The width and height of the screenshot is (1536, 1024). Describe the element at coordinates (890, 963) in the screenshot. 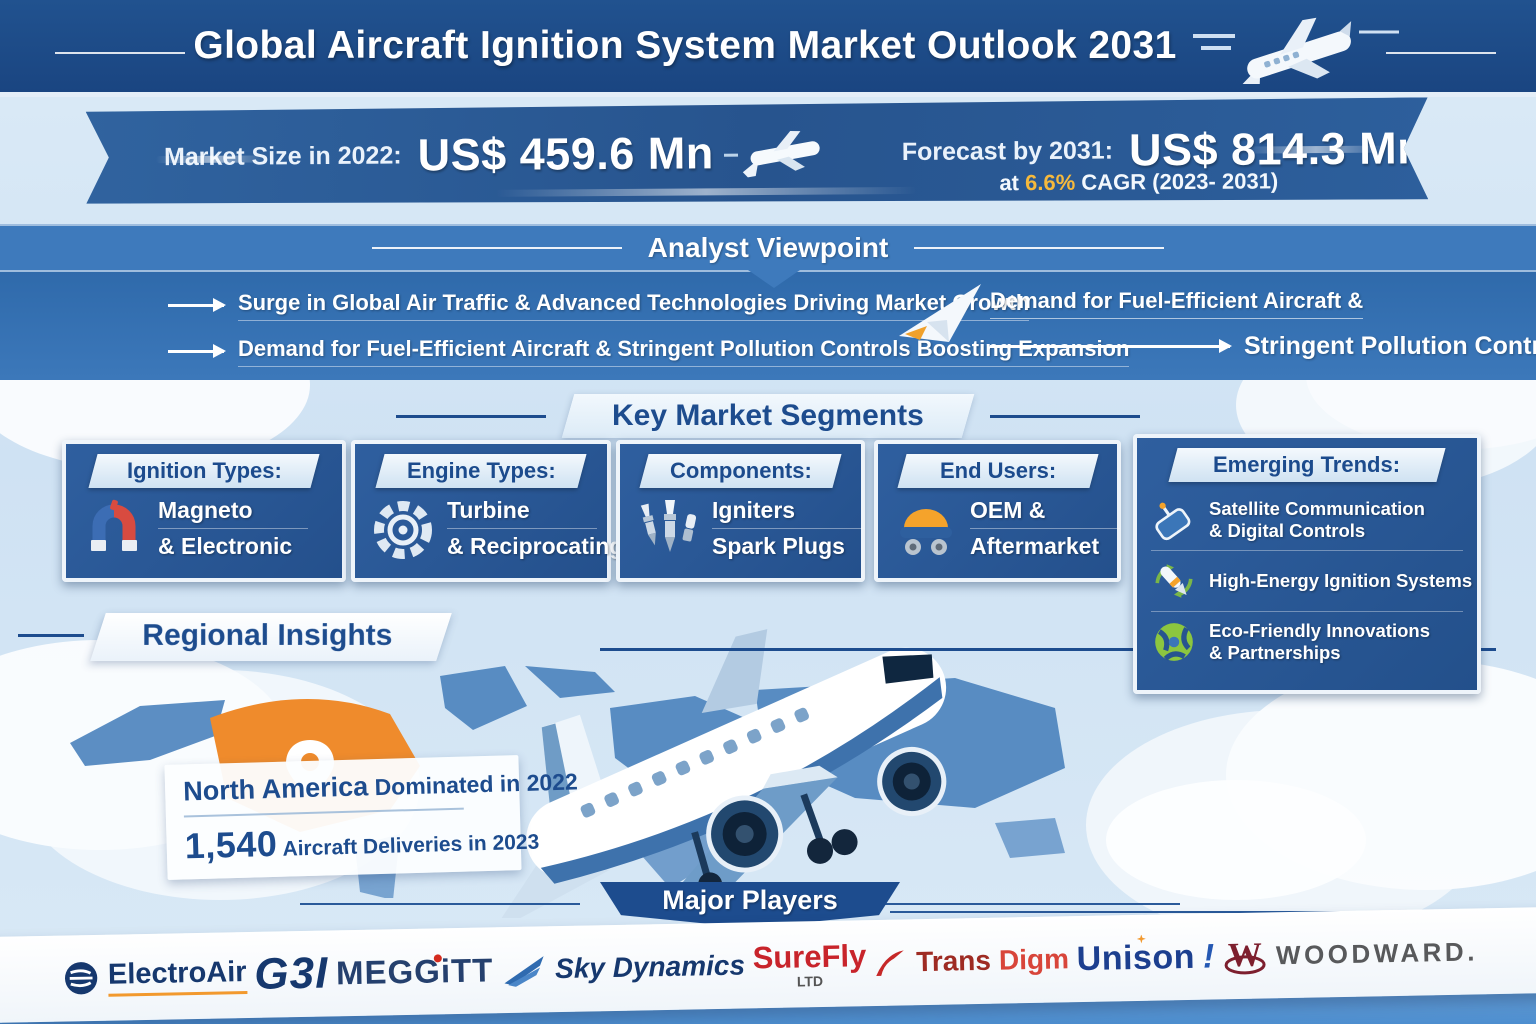

I see `transdigm-icon` at that location.